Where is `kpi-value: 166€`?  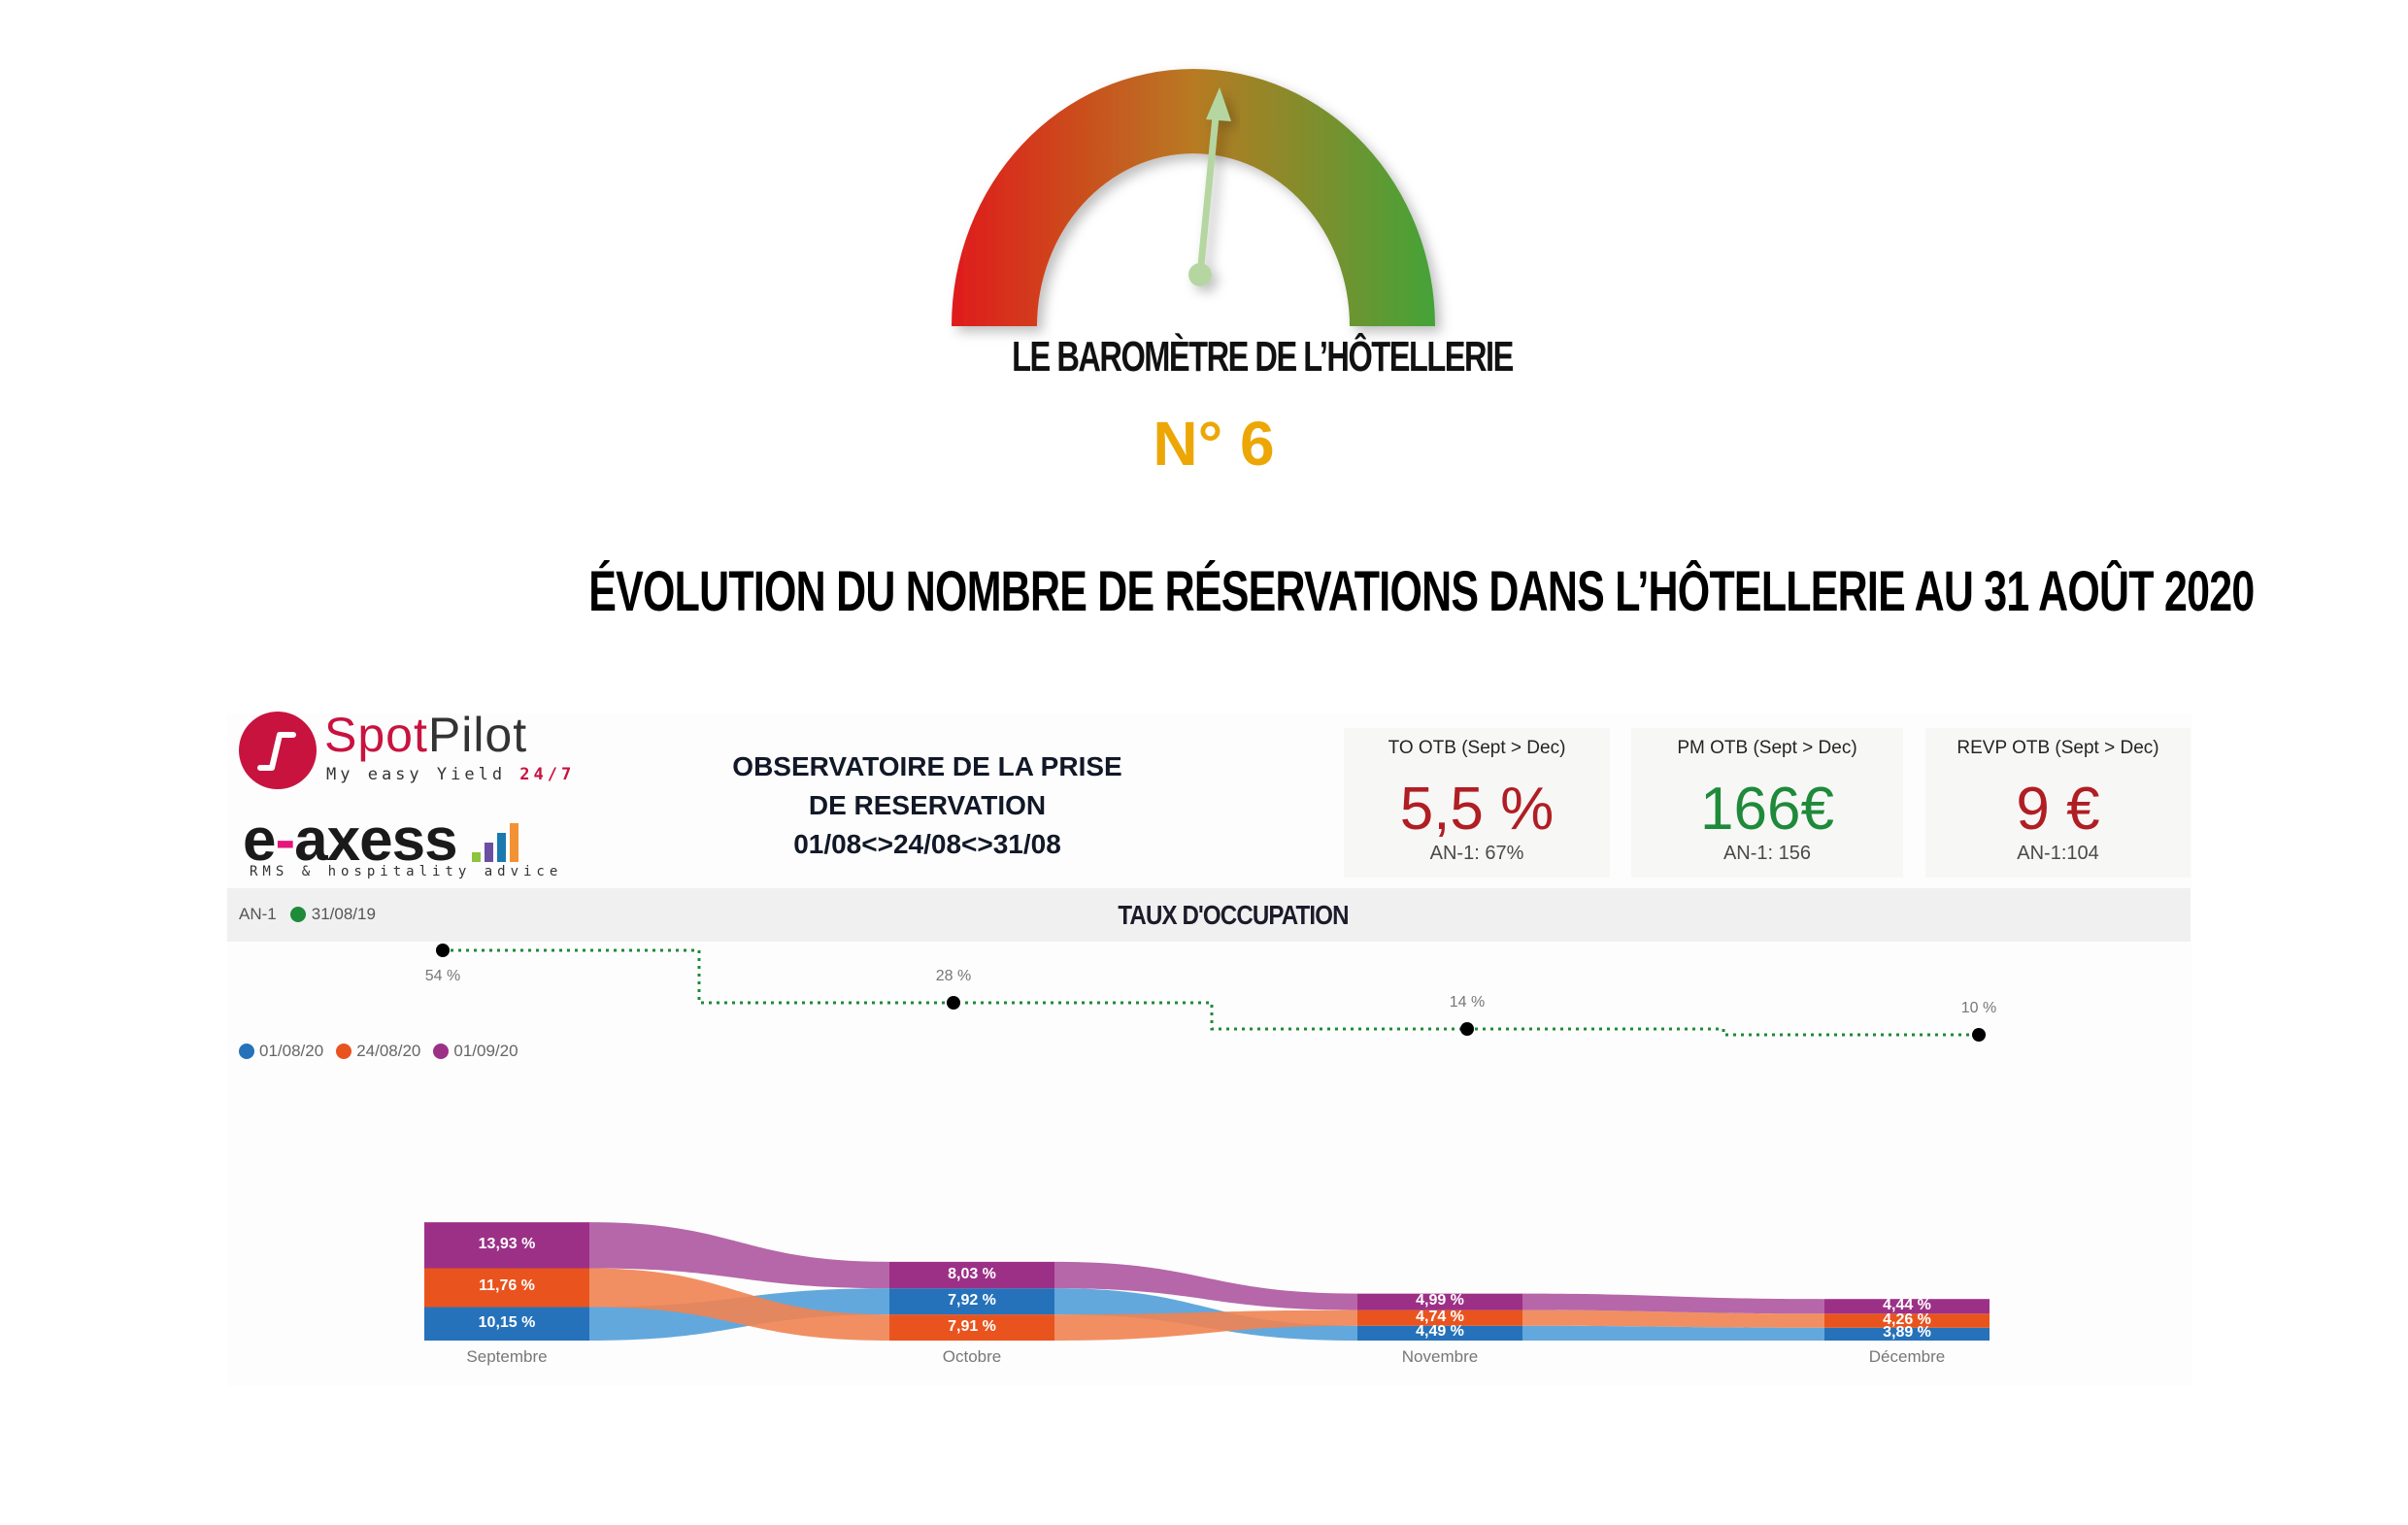 kpi-value: 166€ is located at coordinates (1767, 809).